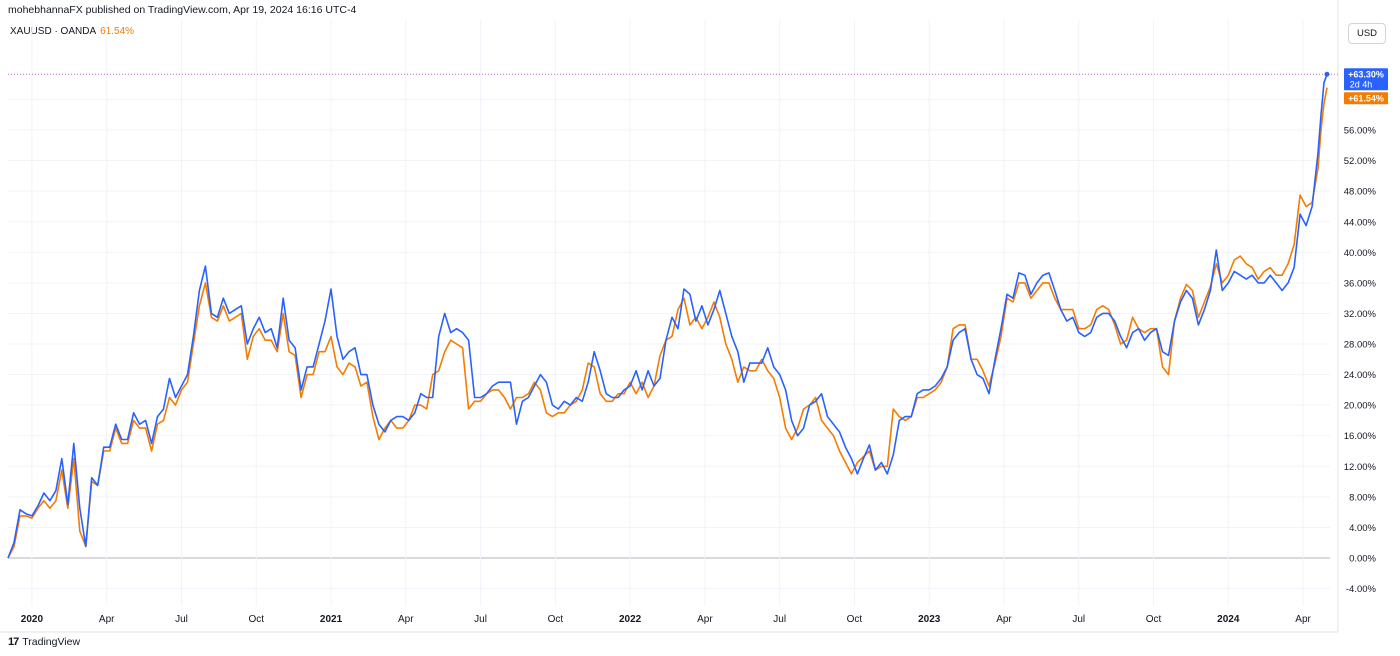 Image resolution: width=1400 pixels, height=656 pixels. I want to click on x-tick-label: 2024, so click(1228, 619).